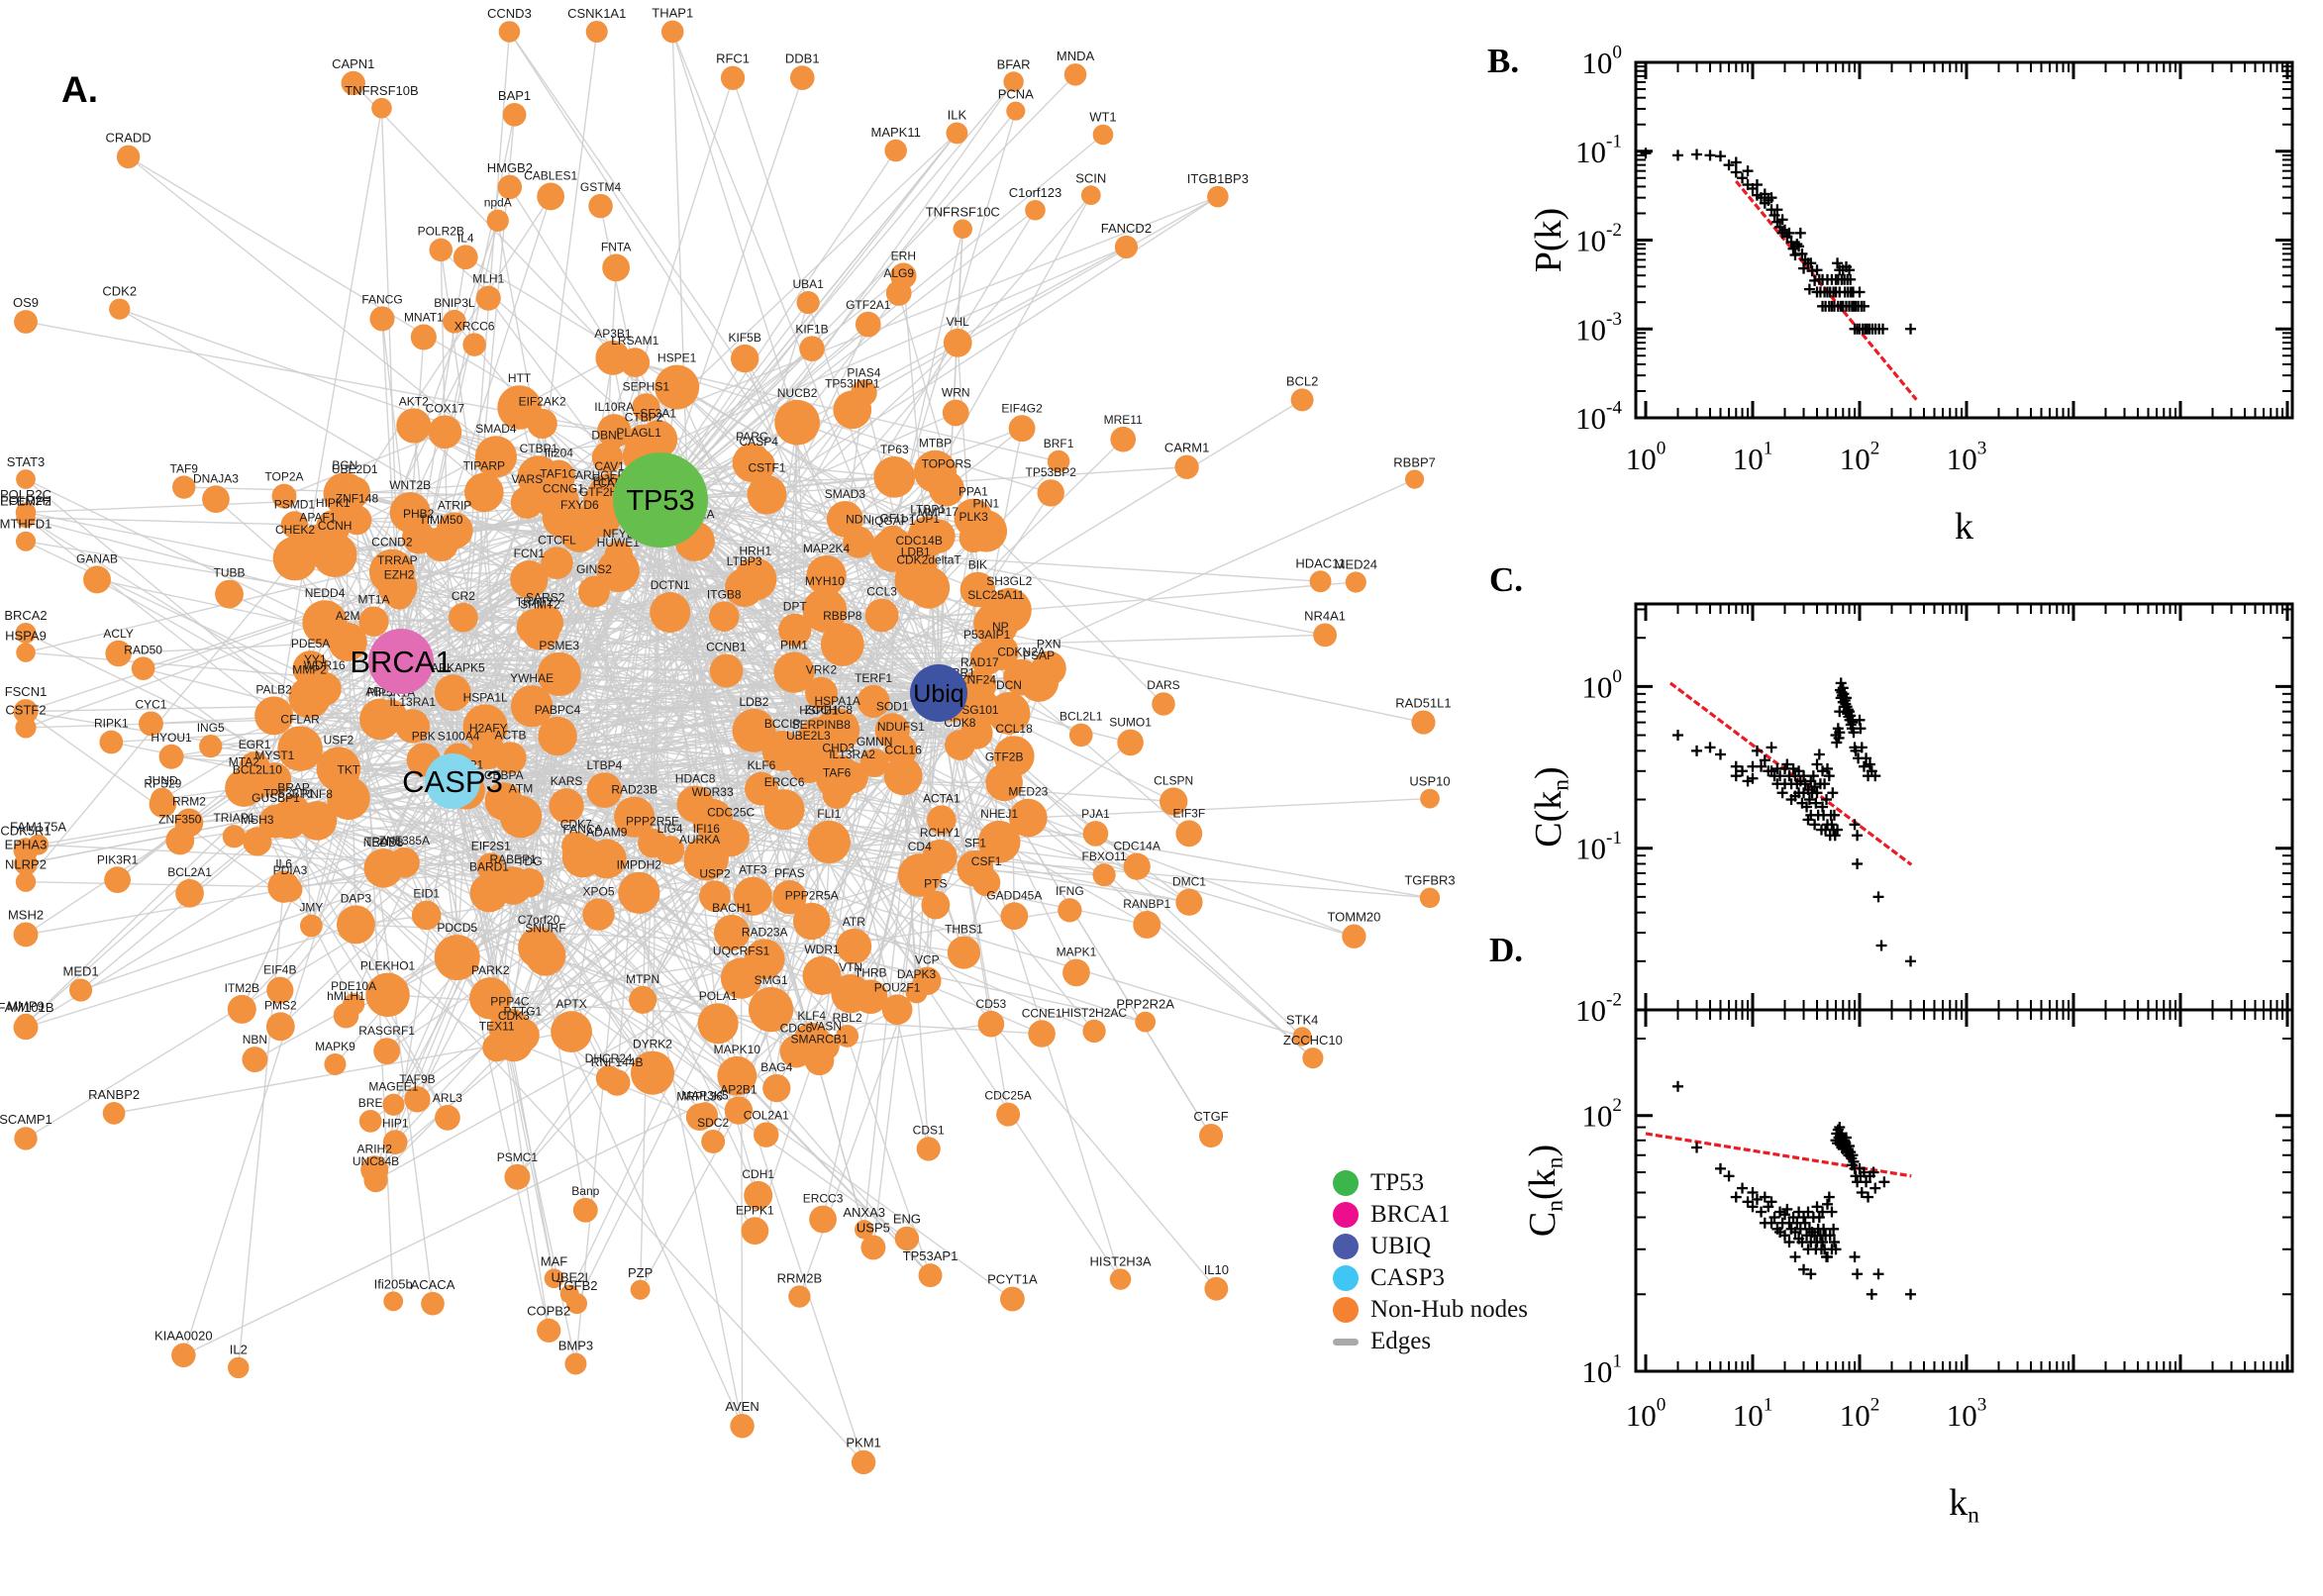 Image resolution: width=2323 pixels, height=1596 pixels. What do you see at coordinates (1042, 1013) in the screenshot?
I see `network-node-label: CCNE1` at bounding box center [1042, 1013].